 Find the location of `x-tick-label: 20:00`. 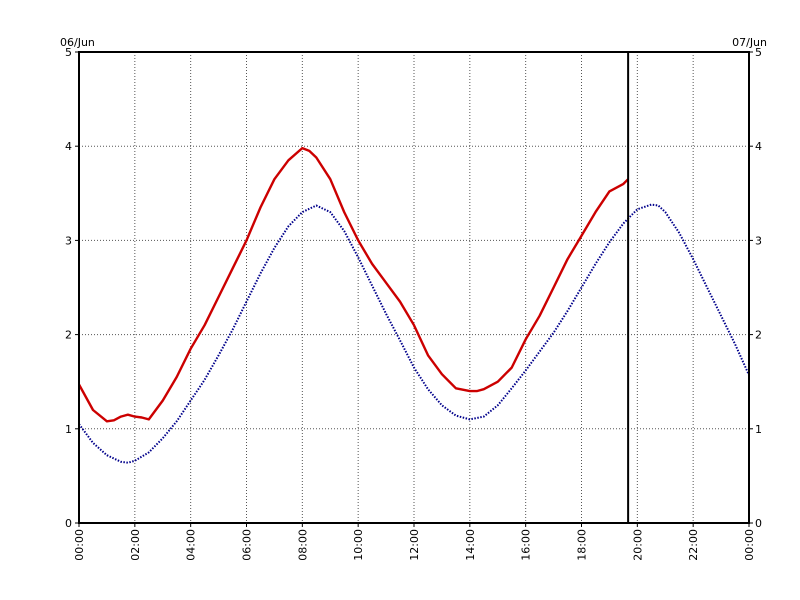

x-tick-label: 20:00 is located at coordinates (637, 545).